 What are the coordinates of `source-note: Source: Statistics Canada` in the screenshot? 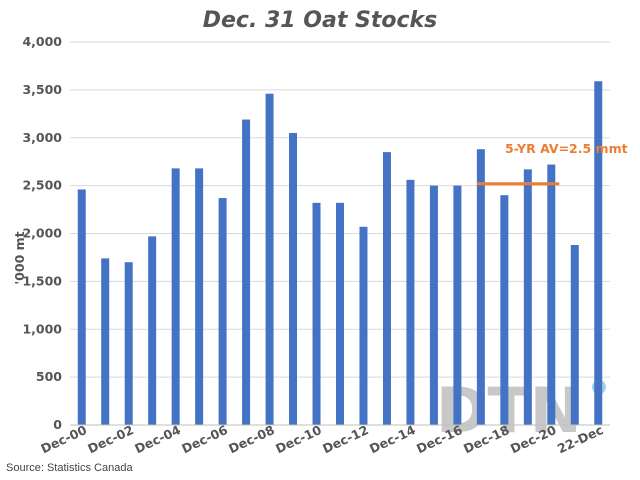 It's located at (69, 468).